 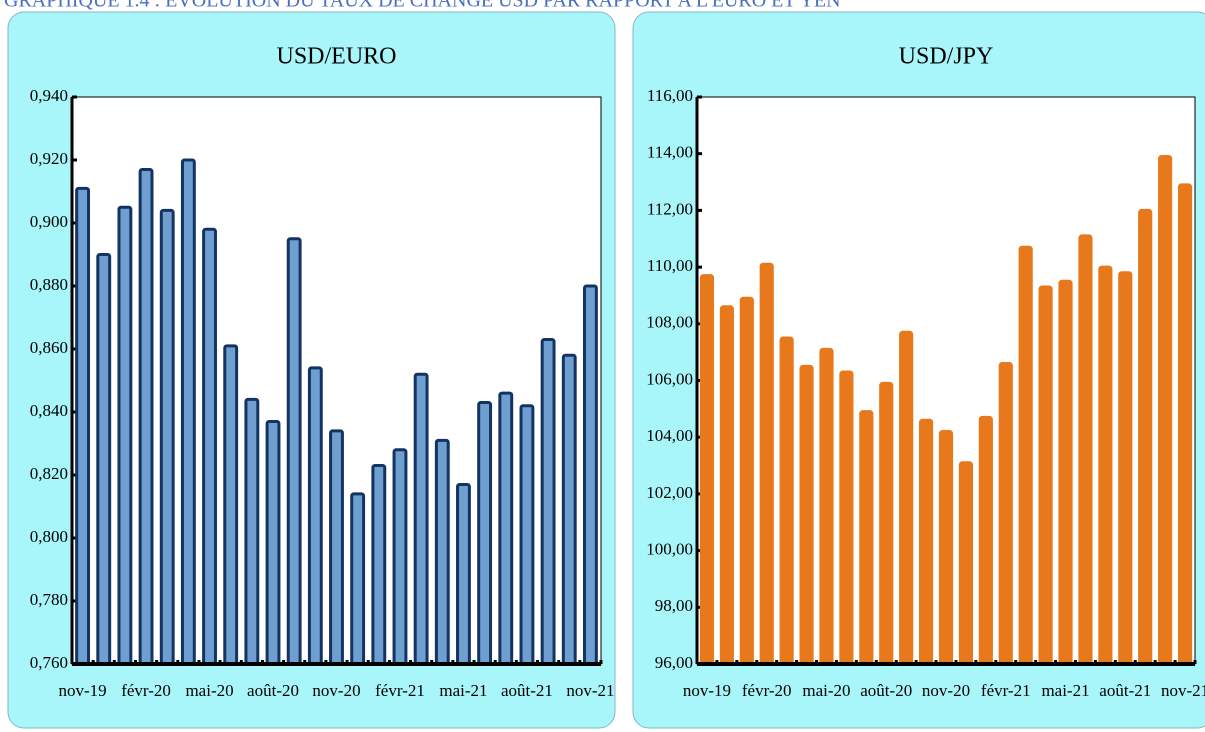 What do you see at coordinates (670, 265) in the screenshot?
I see `y-tick-label: 110,00` at bounding box center [670, 265].